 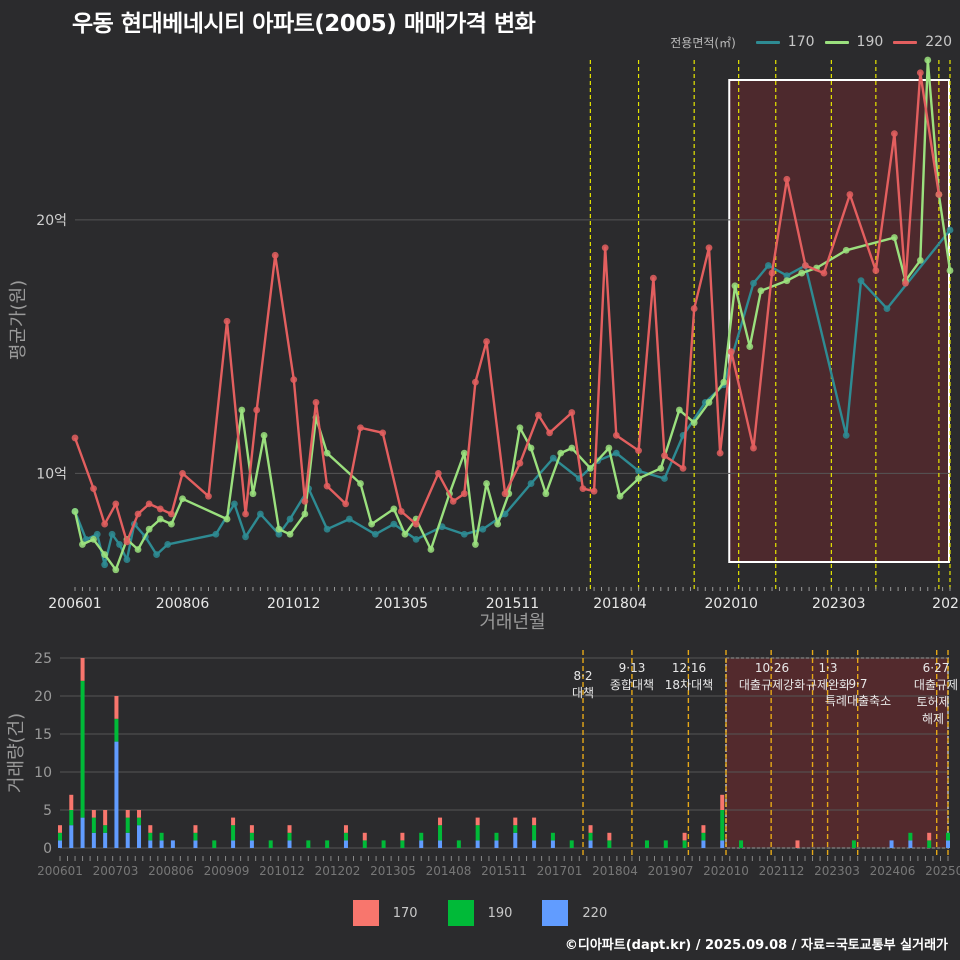 I want to click on bar-x-tick-label: 201511, so click(x=504, y=871).